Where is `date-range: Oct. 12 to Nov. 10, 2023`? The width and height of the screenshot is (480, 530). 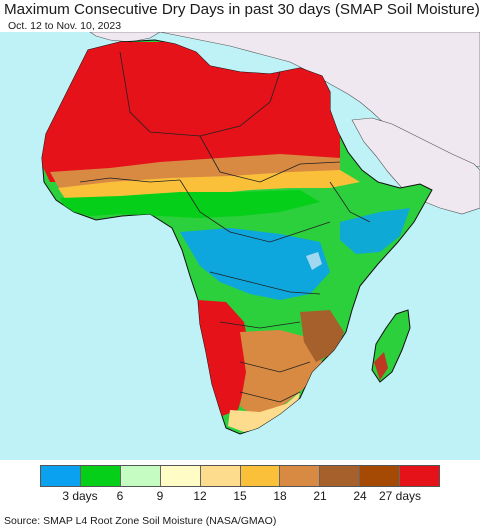 date-range: Oct. 12 to Nov. 10, 2023 is located at coordinates (65, 26).